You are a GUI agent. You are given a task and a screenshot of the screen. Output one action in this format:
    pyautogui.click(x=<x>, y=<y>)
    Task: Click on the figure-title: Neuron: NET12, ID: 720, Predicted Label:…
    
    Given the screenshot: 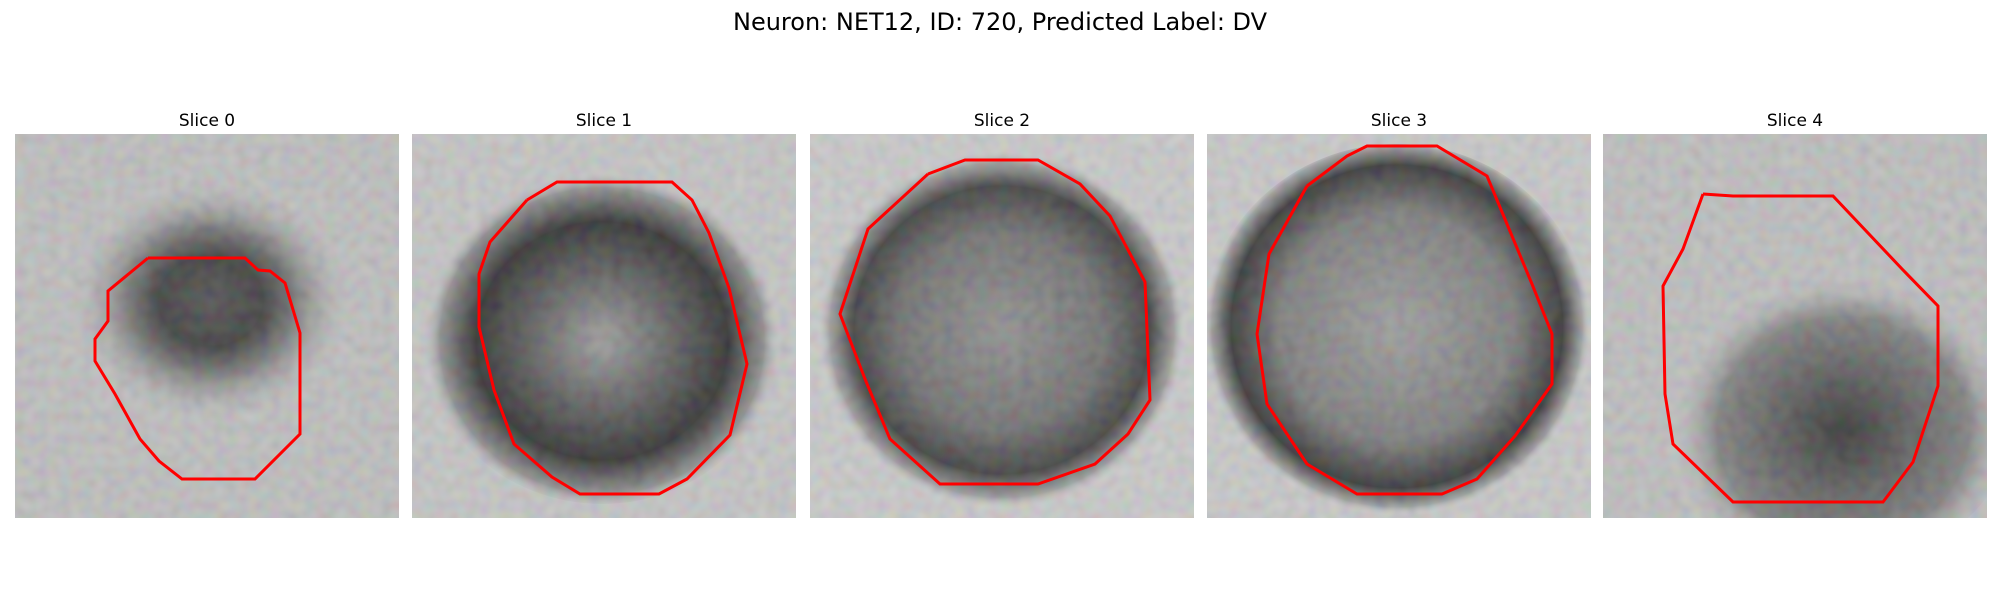 What is the action you would take?
    pyautogui.click(x=1000, y=22)
    